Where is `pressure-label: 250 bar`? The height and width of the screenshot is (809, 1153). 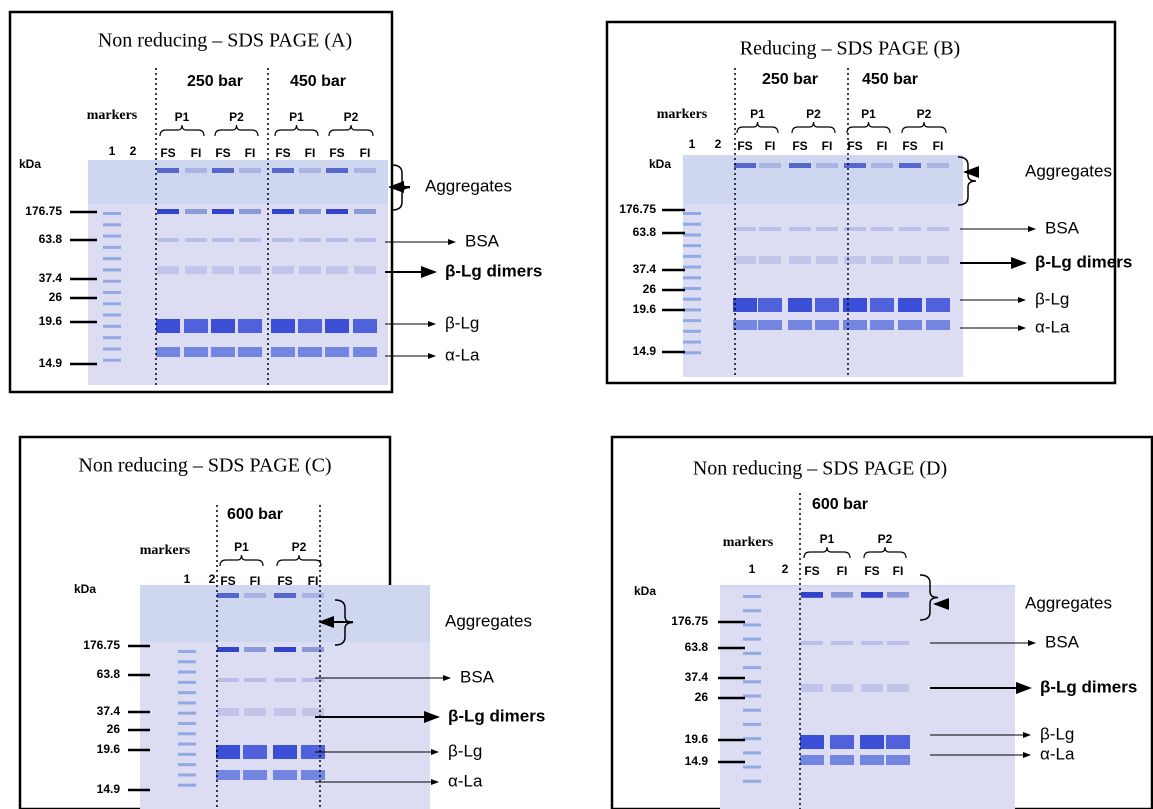 pressure-label: 250 bar is located at coordinates (790, 79).